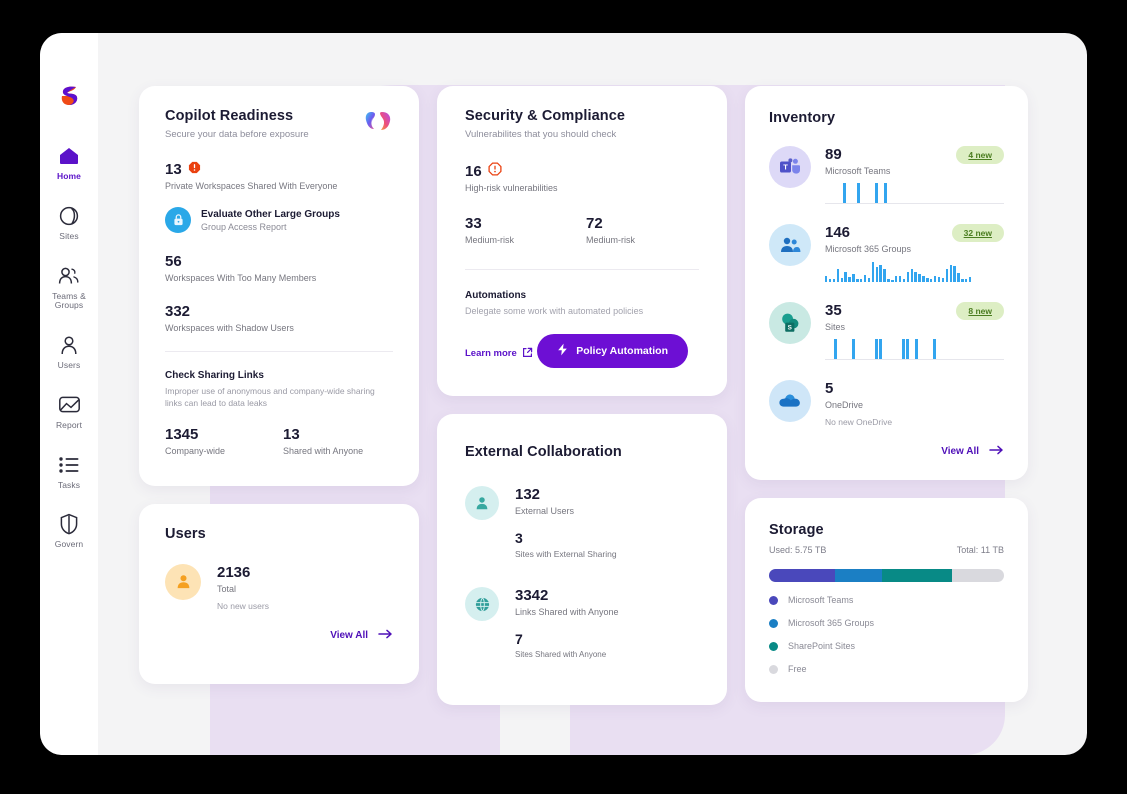 The image size is (1127, 794). What do you see at coordinates (251, 186) in the screenshot?
I see `stat-label: Private Workspaces Shared With Everyone` at bounding box center [251, 186].